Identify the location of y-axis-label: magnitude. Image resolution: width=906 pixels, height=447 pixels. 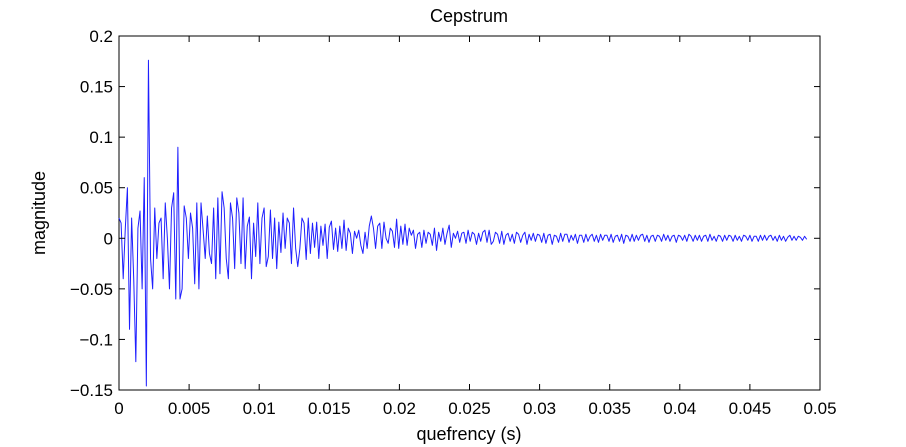
(39, 213).